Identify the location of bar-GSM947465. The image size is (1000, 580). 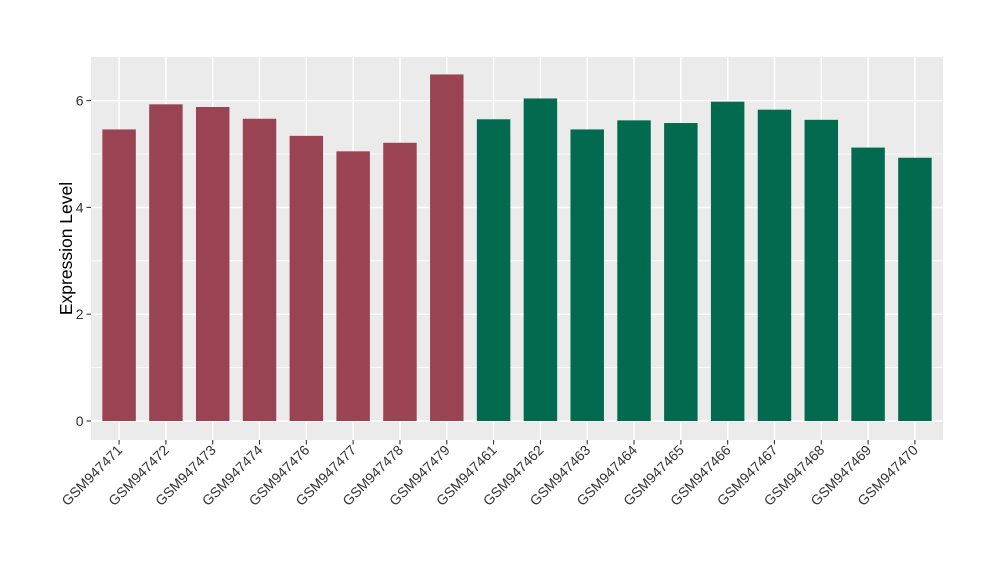
(681, 272).